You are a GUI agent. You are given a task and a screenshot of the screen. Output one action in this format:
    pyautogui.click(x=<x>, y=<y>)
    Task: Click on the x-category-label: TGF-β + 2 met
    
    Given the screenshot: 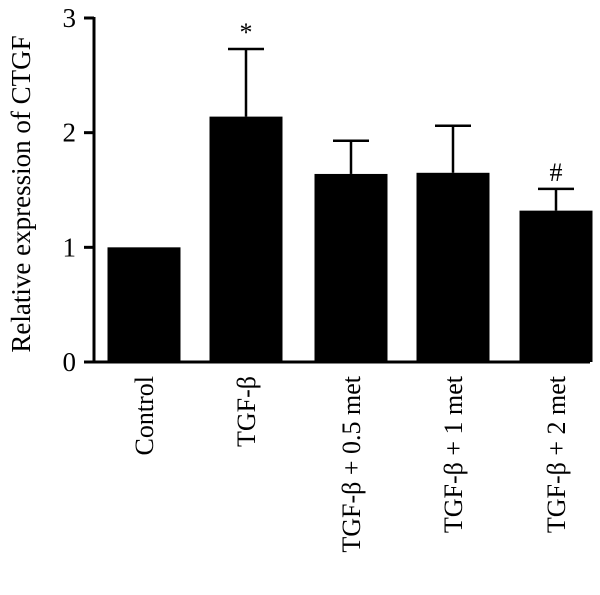 What is the action you would take?
    pyautogui.click(x=556, y=454)
    